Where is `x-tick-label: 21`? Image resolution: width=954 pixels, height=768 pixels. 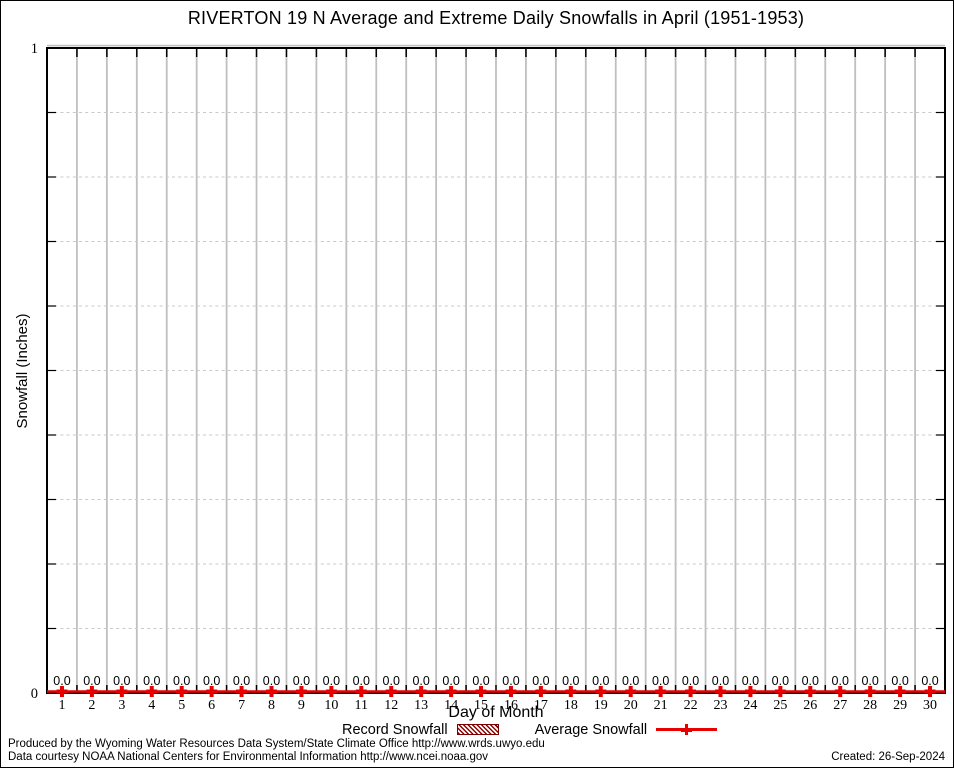 x-tick-label: 21 is located at coordinates (661, 705).